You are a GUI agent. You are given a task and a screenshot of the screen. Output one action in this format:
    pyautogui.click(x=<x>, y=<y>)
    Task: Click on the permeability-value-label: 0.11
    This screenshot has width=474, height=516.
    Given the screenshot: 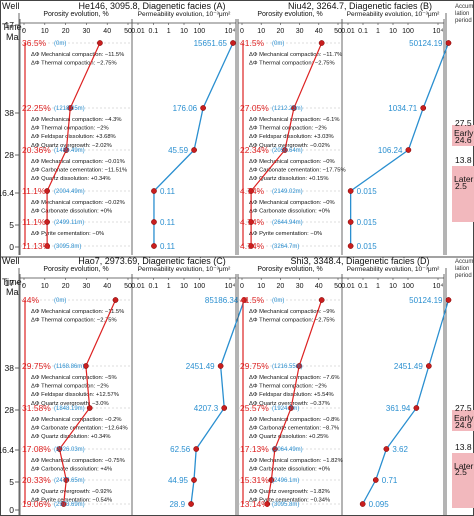 What is the action you would take?
    pyautogui.click(x=168, y=222)
    